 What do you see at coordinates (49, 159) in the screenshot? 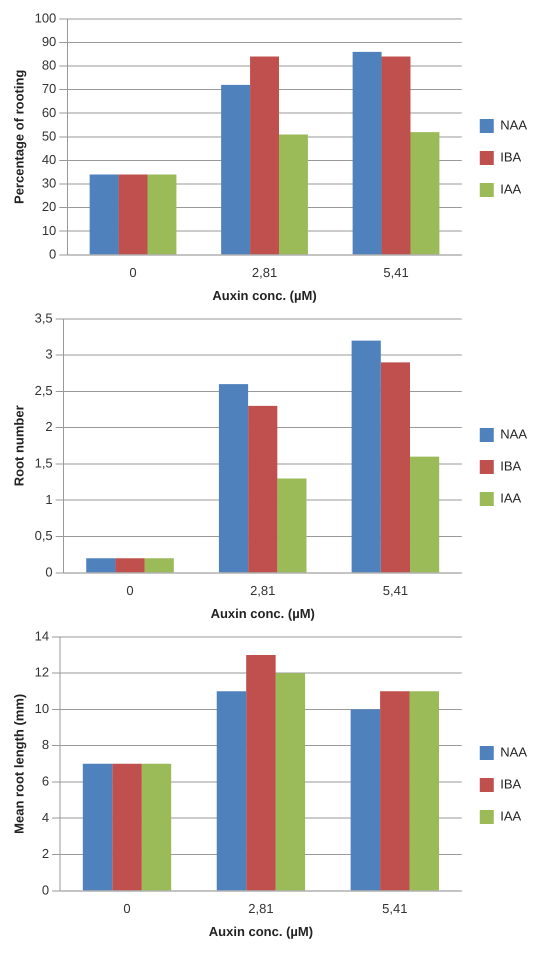
I see `y-tick-label: 40` at bounding box center [49, 159].